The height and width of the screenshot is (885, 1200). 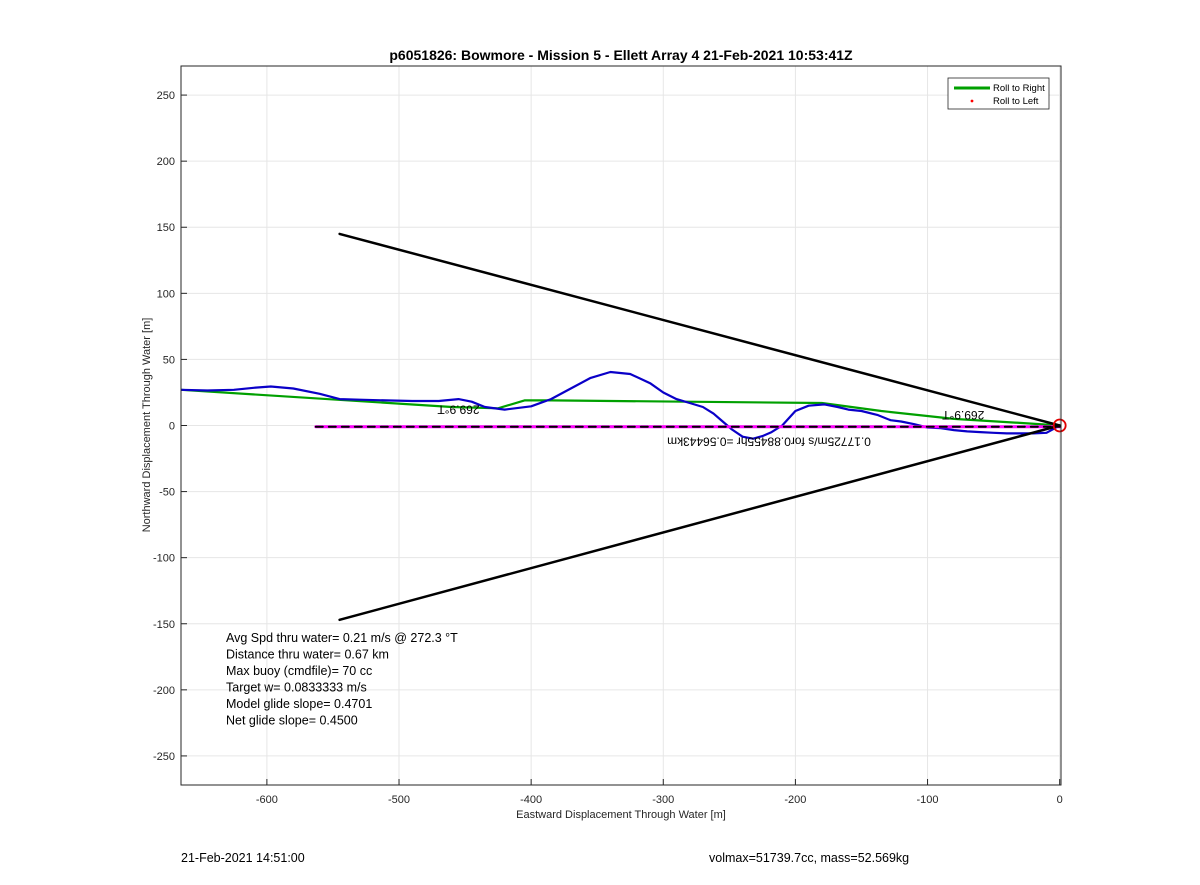 What do you see at coordinates (164, 757) in the screenshot?
I see `y-tick-label: -250` at bounding box center [164, 757].